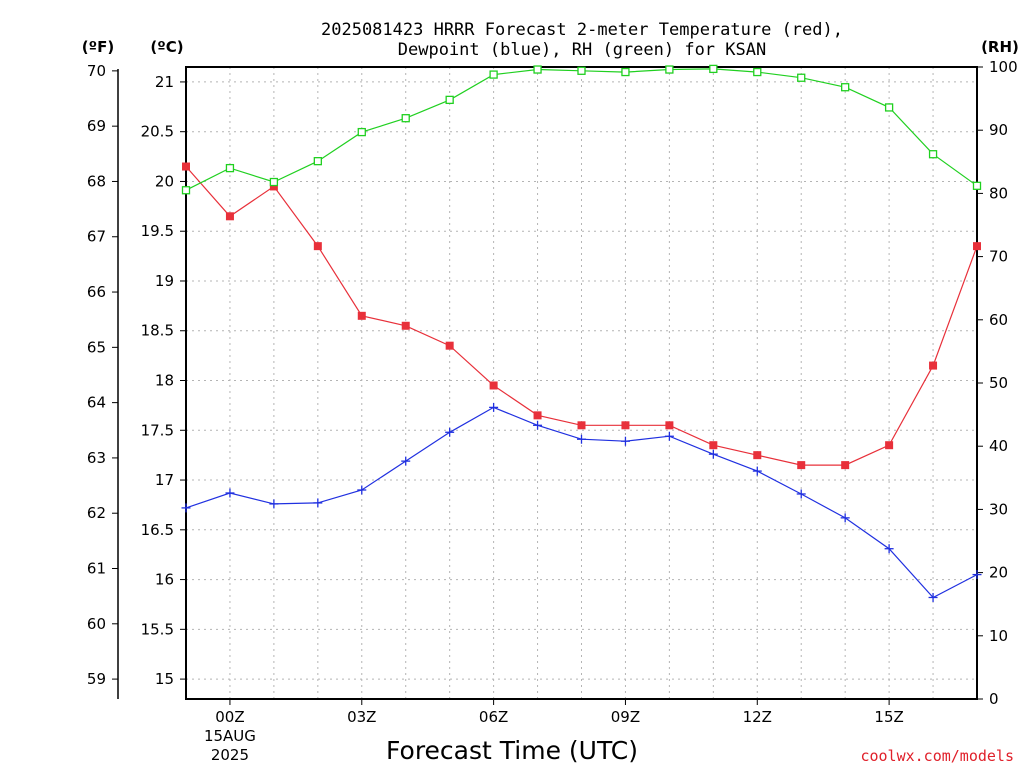 The width and height of the screenshot is (1024, 768). What do you see at coordinates (998, 636) in the screenshot?
I see `rh-tick-label: 10` at bounding box center [998, 636].